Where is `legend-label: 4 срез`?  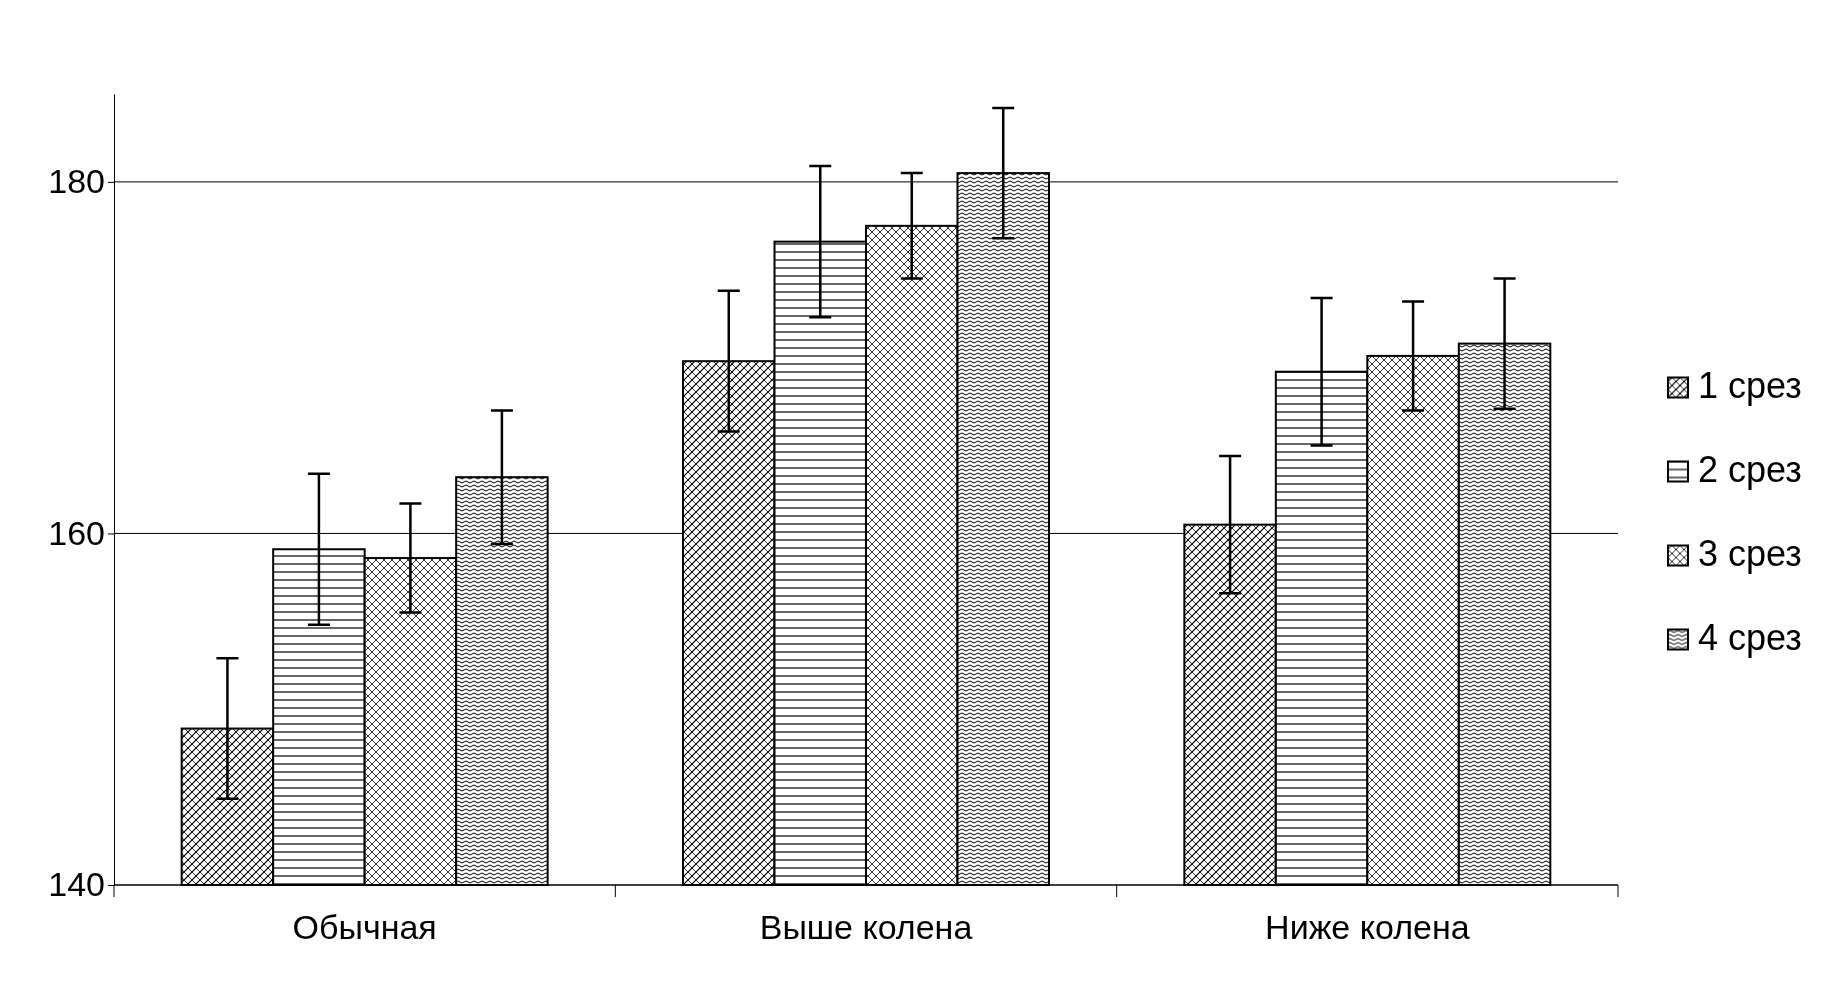 legend-label: 4 срез is located at coordinates (1750, 637).